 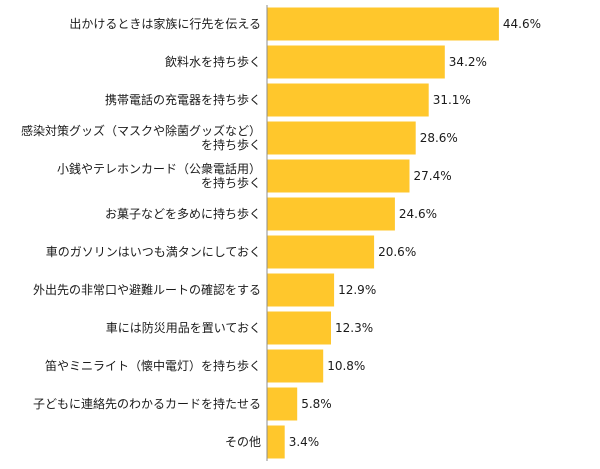 I want to click on category-label: 子どもに連絡先のわかるカードを持たせる, so click(x=147, y=403).